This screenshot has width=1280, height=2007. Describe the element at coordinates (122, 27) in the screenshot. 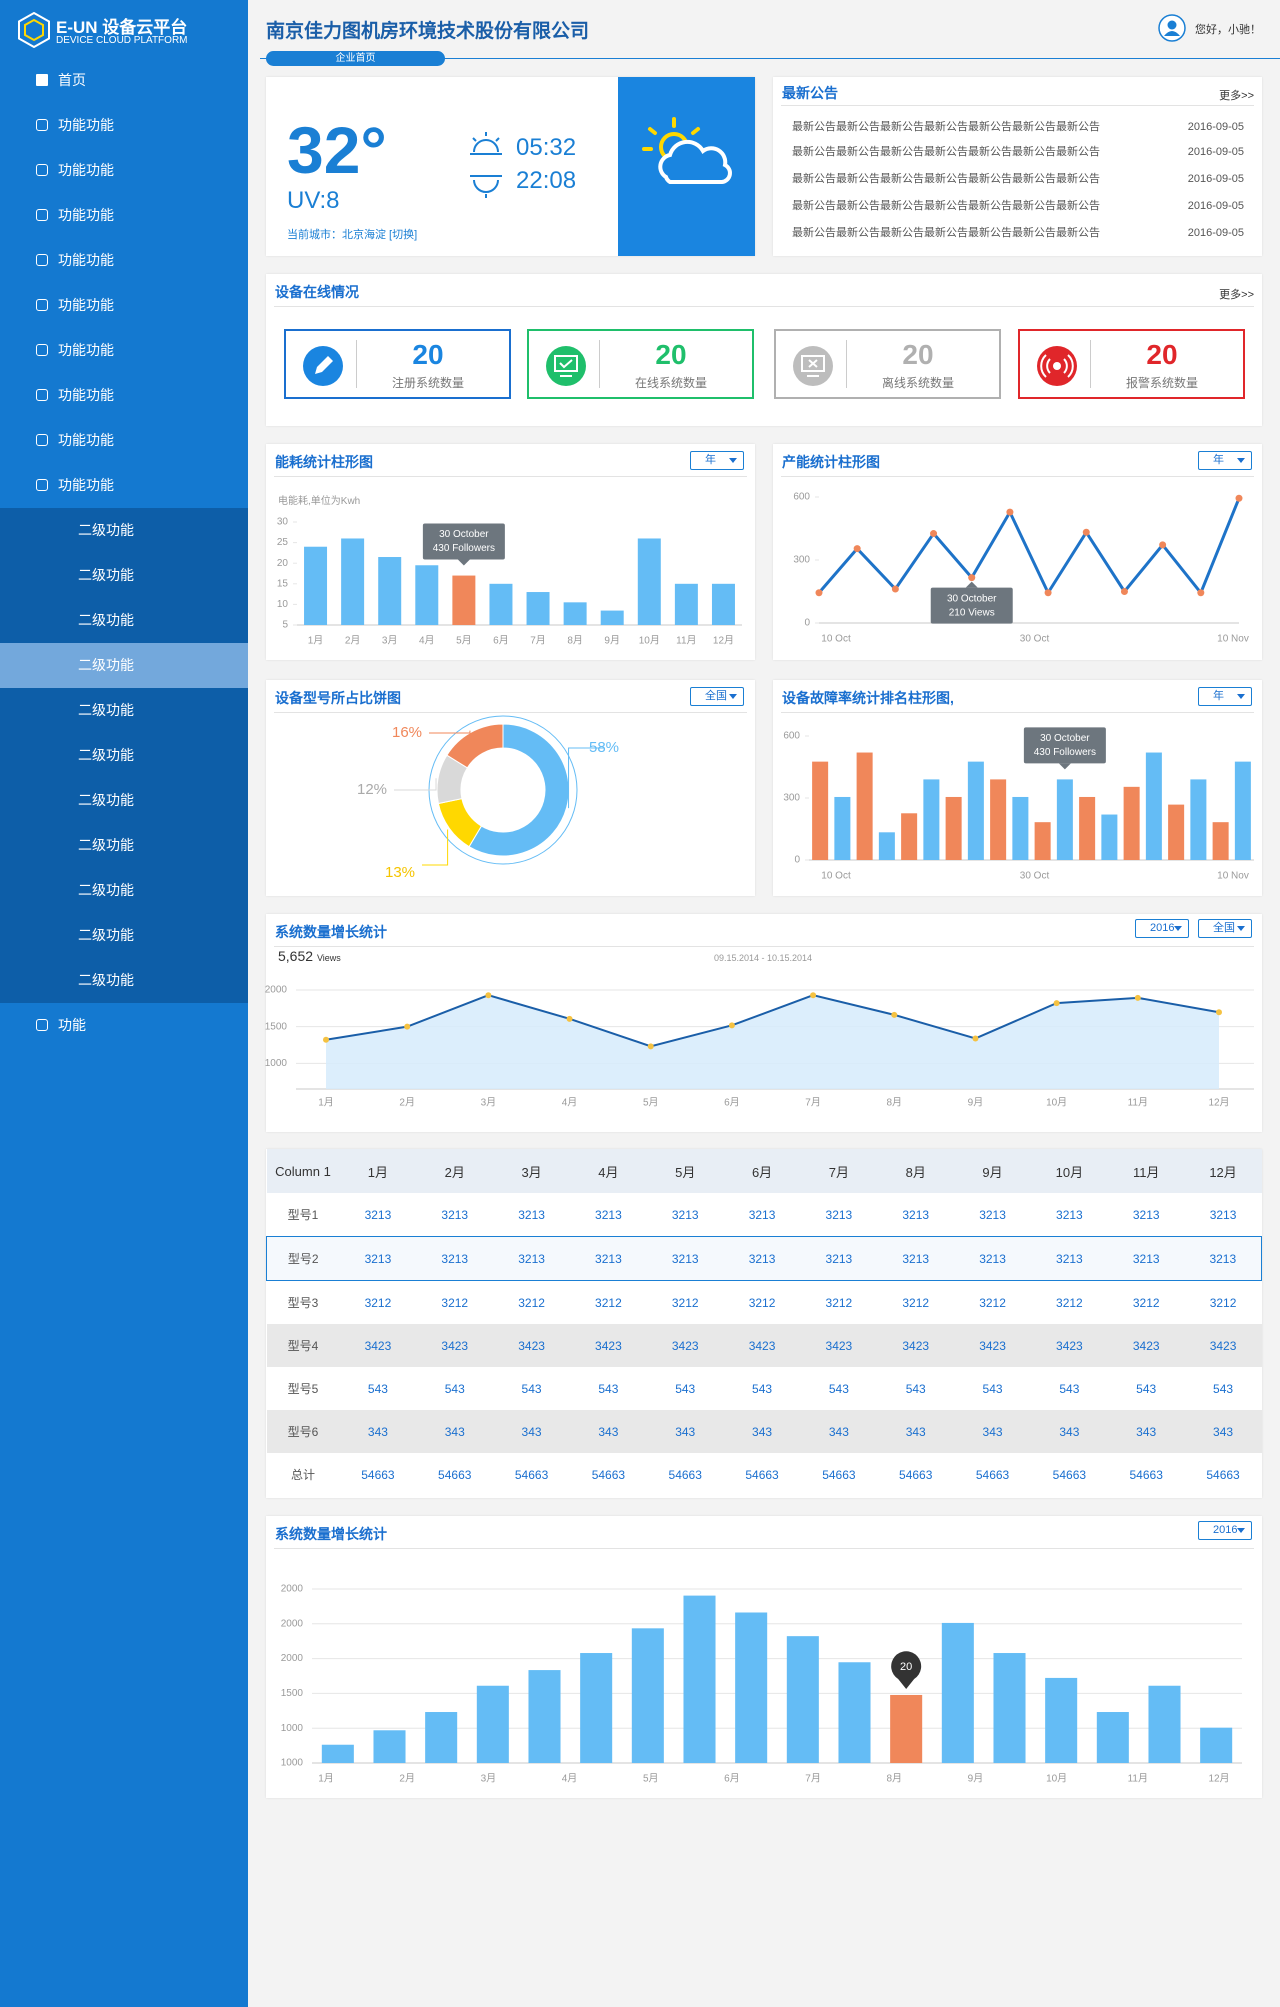

I see `logo-text: E-UN 设备云平台` at that location.